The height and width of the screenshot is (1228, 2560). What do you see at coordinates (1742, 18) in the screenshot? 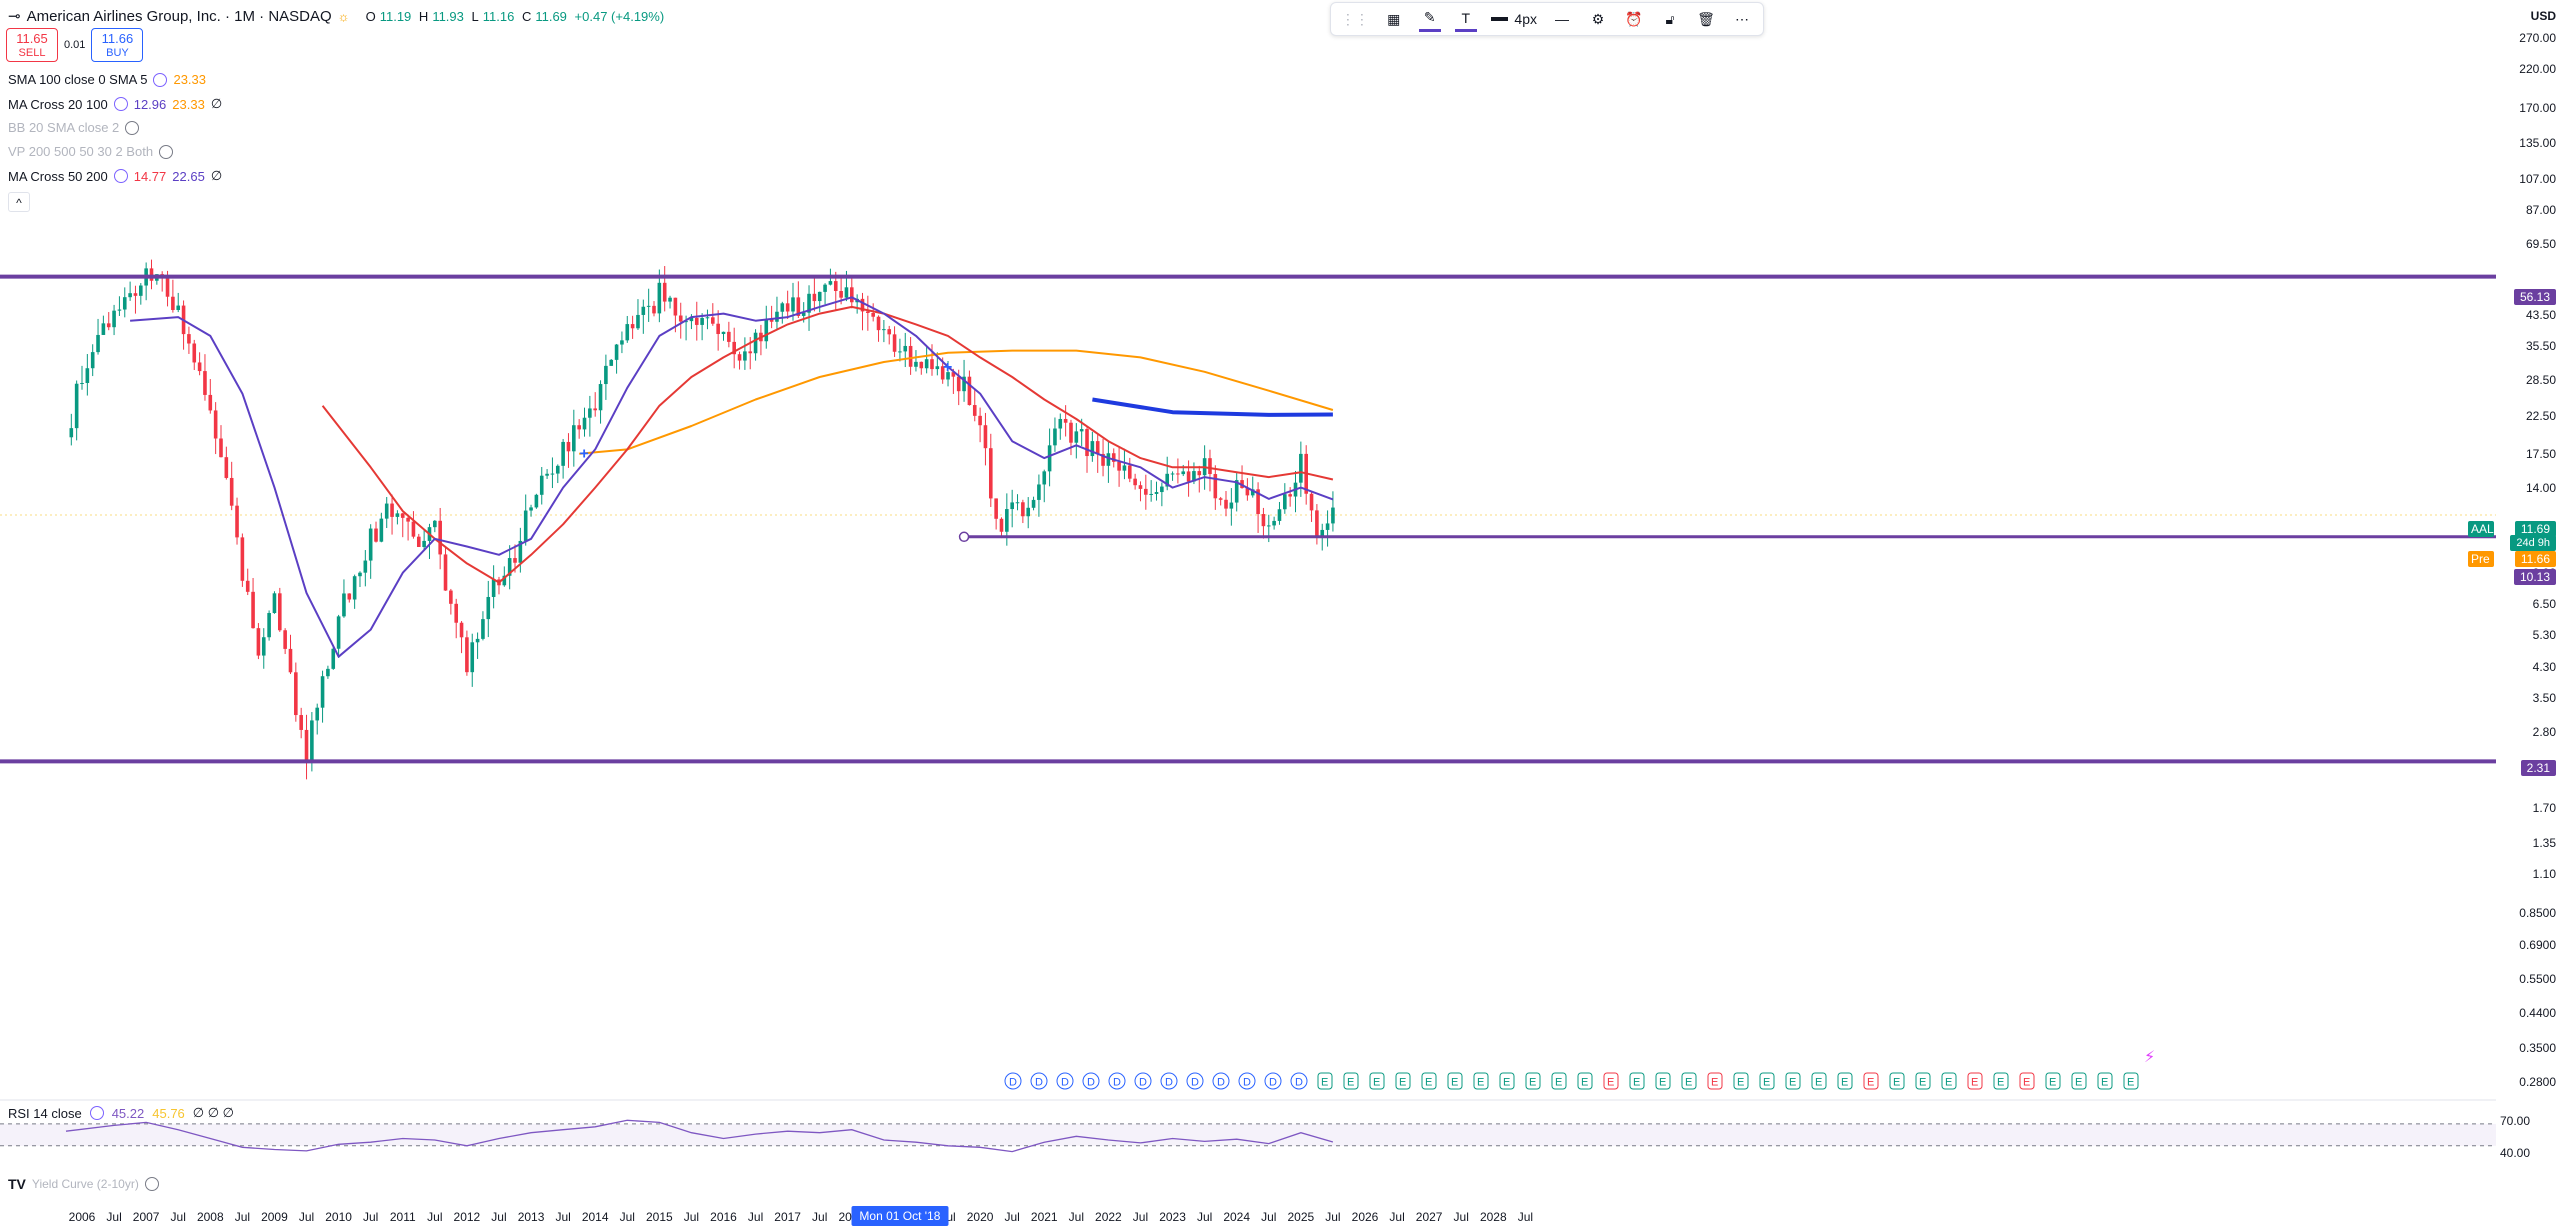
I see `more-icon: ⋯` at bounding box center [1742, 18].